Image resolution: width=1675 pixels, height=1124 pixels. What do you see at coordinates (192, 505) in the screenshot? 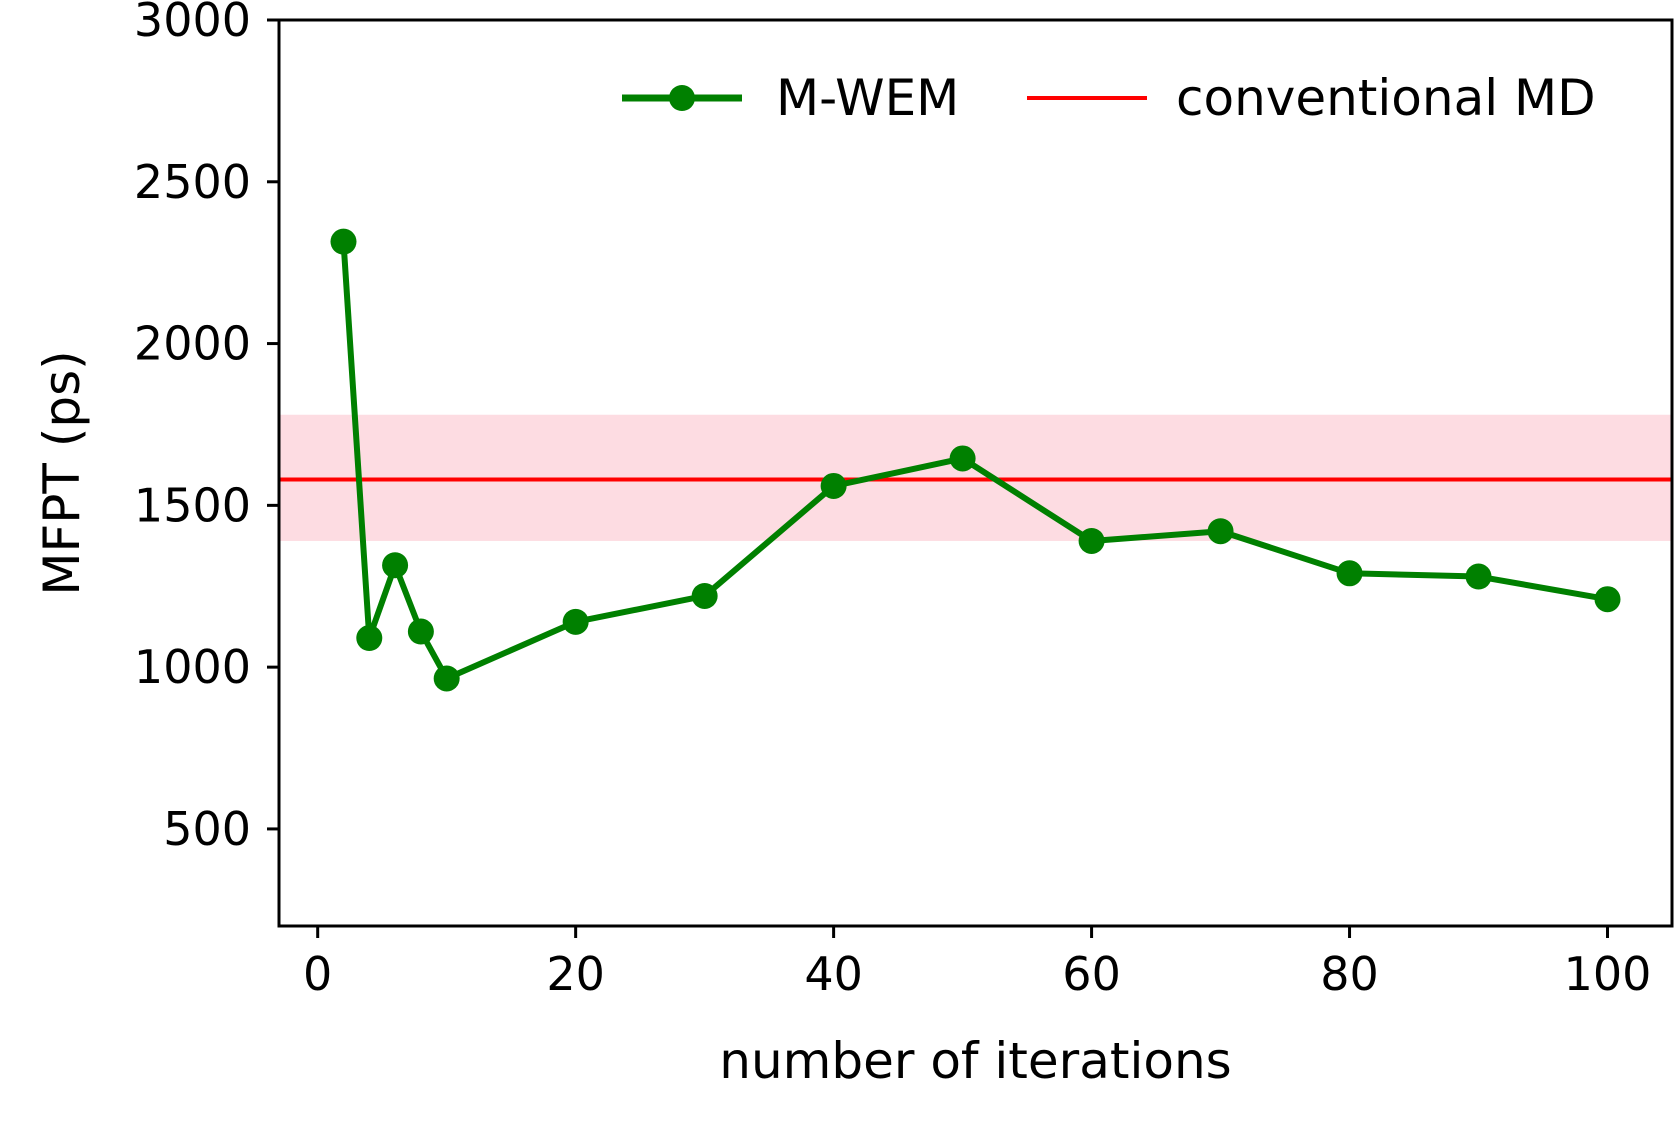
I see `y-tick-label: 1500` at bounding box center [192, 505].